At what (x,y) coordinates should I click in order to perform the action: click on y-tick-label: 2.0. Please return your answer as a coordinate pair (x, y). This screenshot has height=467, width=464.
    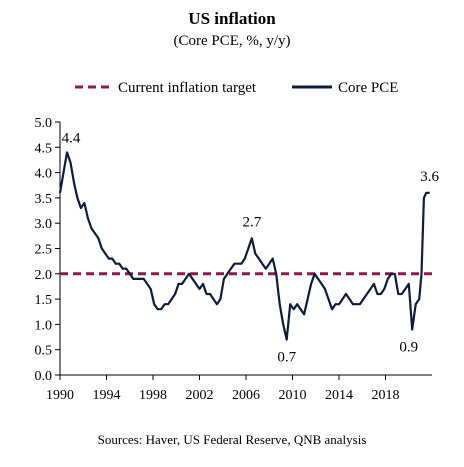
    Looking at the image, I should click on (44, 275).